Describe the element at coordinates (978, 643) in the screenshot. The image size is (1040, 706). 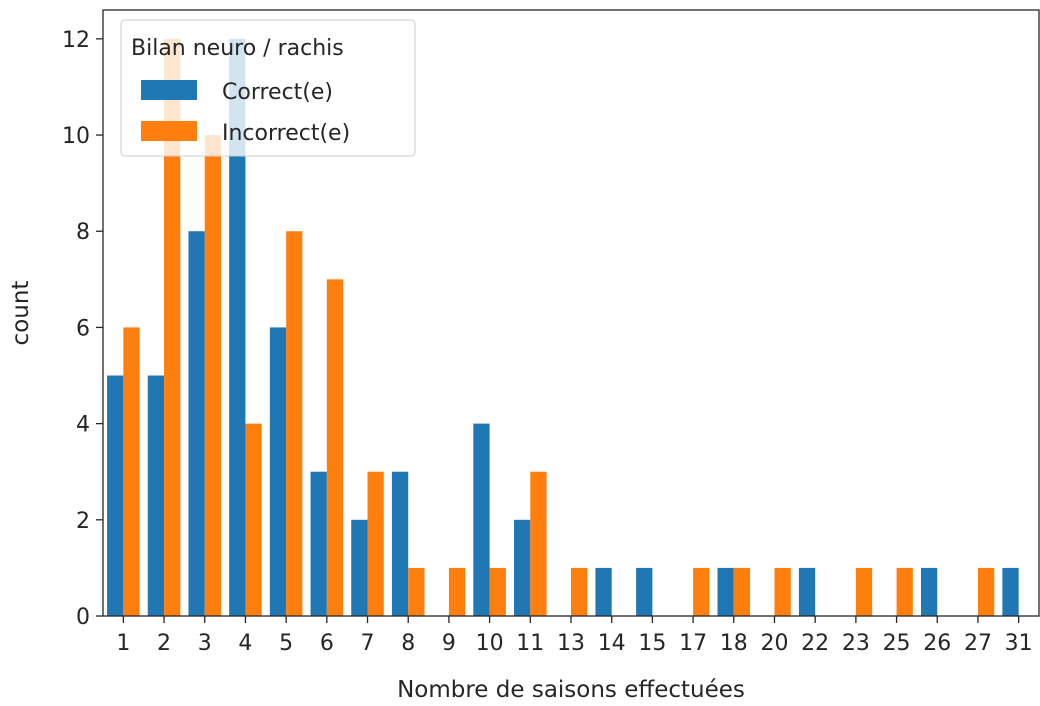
I see `x-tick-label-27: 27` at that location.